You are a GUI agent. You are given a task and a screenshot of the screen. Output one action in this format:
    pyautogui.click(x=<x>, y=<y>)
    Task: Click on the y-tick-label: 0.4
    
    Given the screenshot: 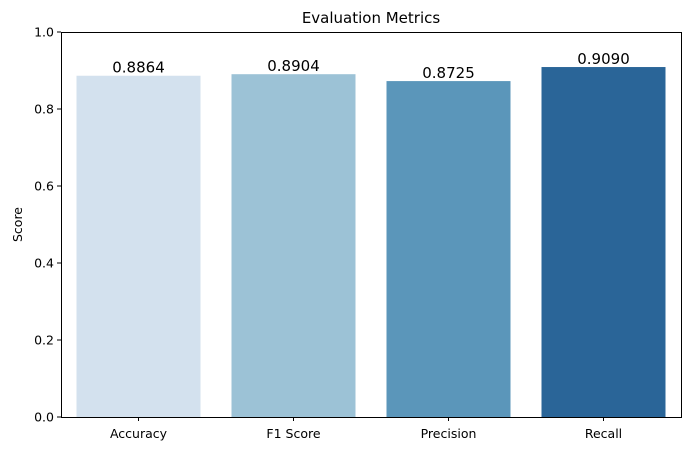 What is the action you would take?
    pyautogui.click(x=44, y=263)
    